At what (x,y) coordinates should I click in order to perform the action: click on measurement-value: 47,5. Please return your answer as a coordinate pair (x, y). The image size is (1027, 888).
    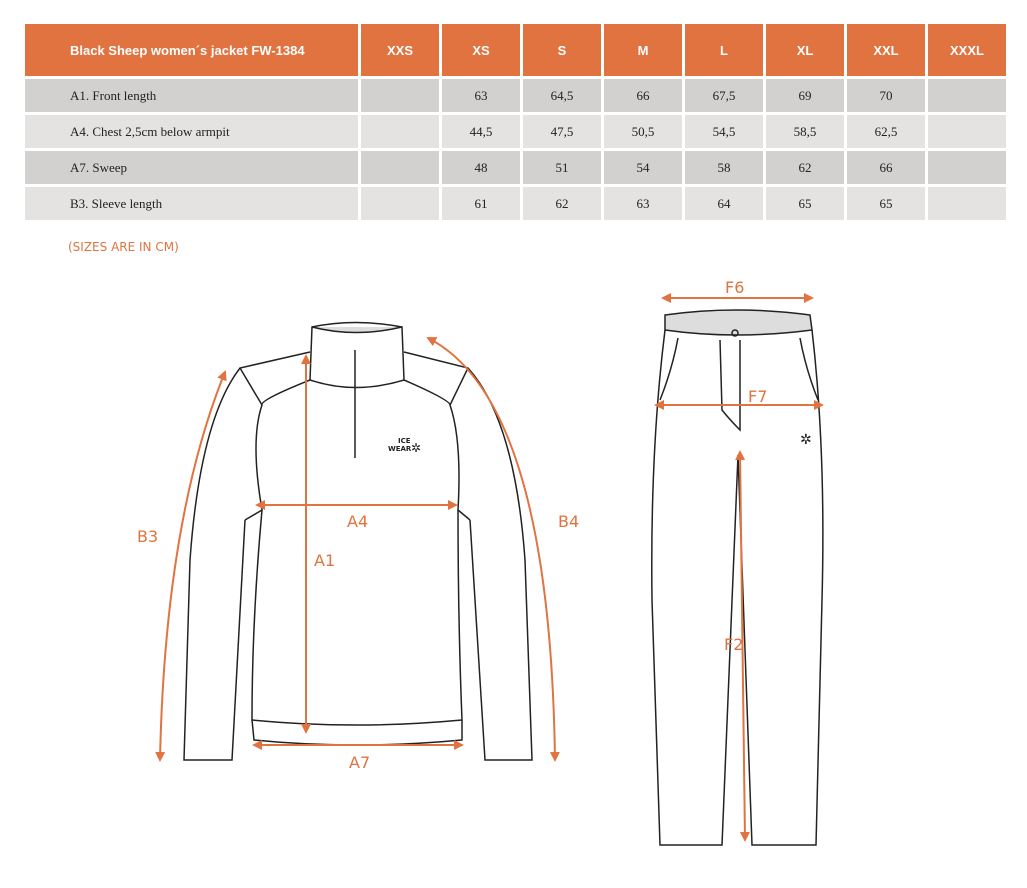
    Looking at the image, I should click on (562, 131).